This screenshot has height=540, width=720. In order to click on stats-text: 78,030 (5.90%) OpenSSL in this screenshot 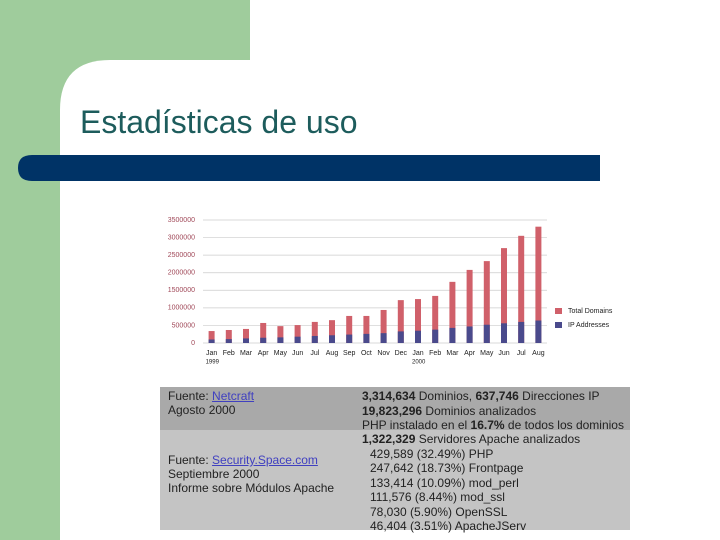, I will do `click(439, 511)`.